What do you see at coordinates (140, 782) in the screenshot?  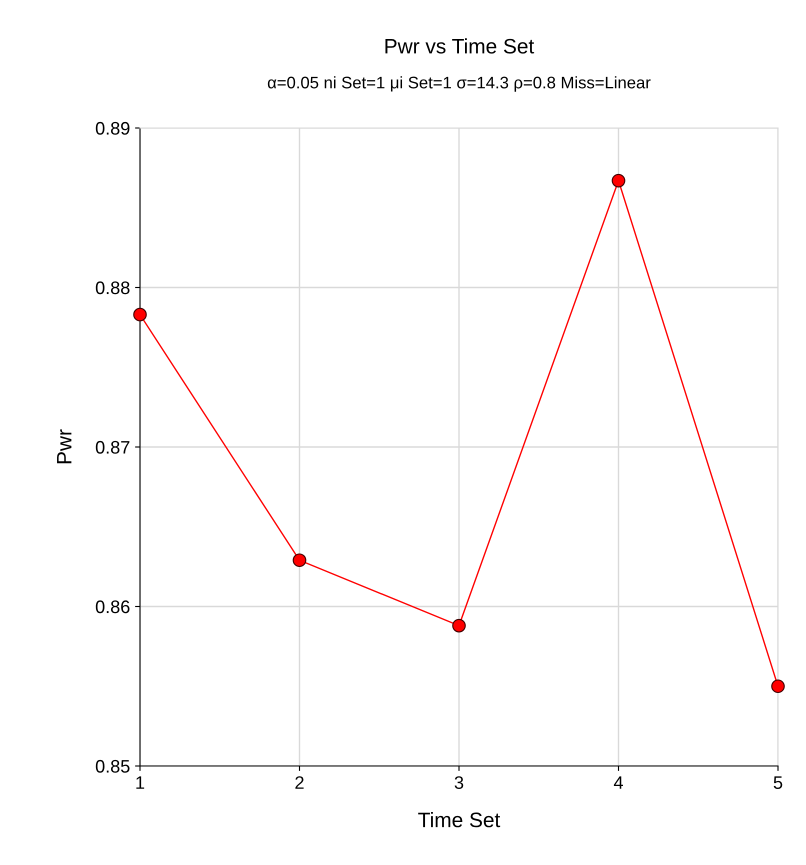 I see `x-tick-label: 1` at bounding box center [140, 782].